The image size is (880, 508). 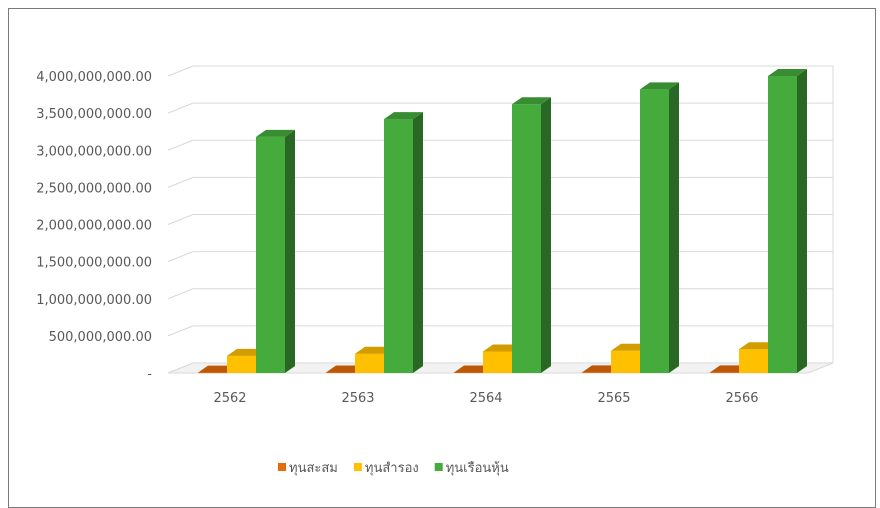 What do you see at coordinates (149, 374) in the screenshot?
I see `y-tick-label: -` at bounding box center [149, 374].